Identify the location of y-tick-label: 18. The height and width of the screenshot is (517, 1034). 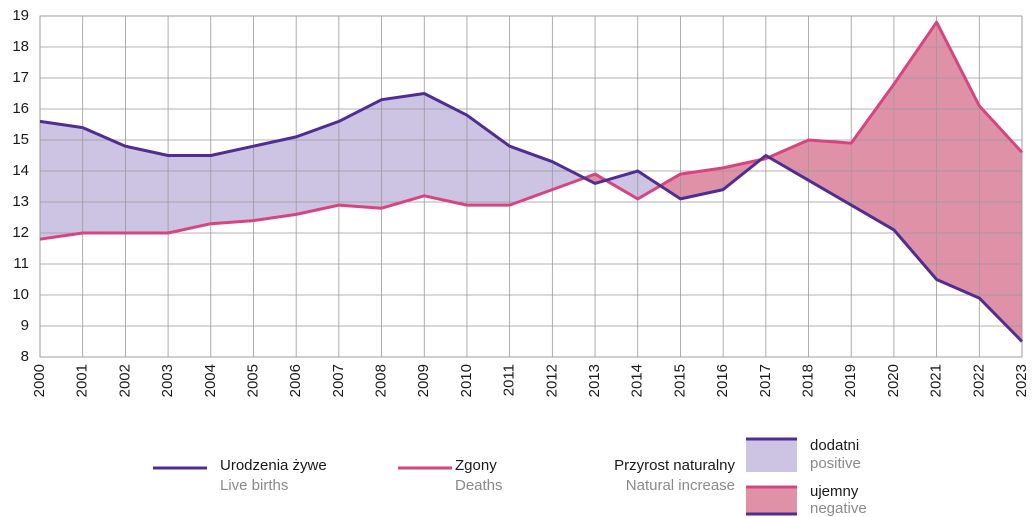
(20, 46).